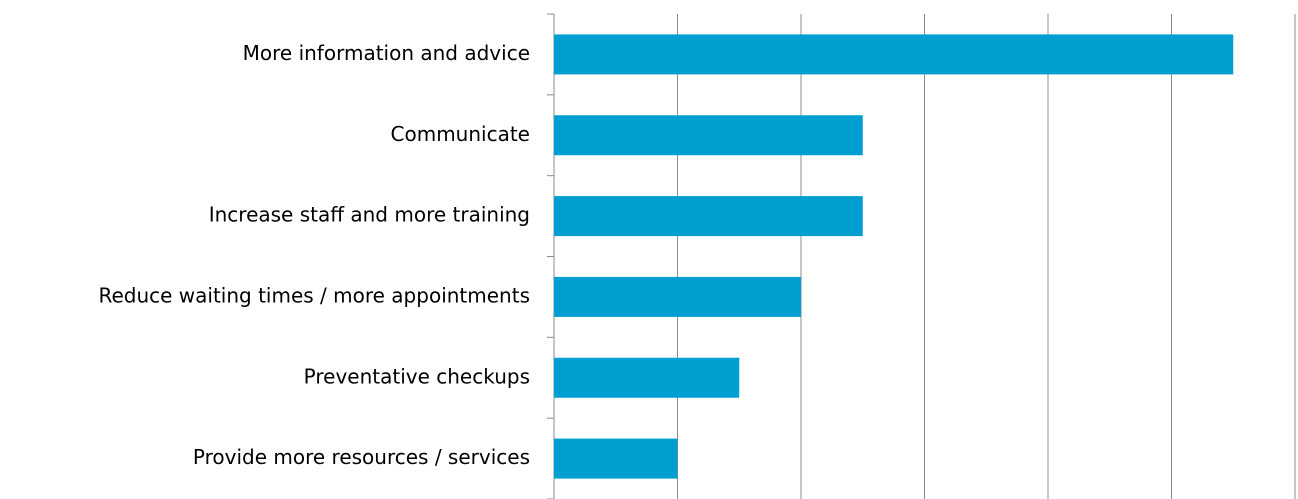 The width and height of the screenshot is (1298, 499). I want to click on y-tick-label: Preventative checkups, so click(417, 376).